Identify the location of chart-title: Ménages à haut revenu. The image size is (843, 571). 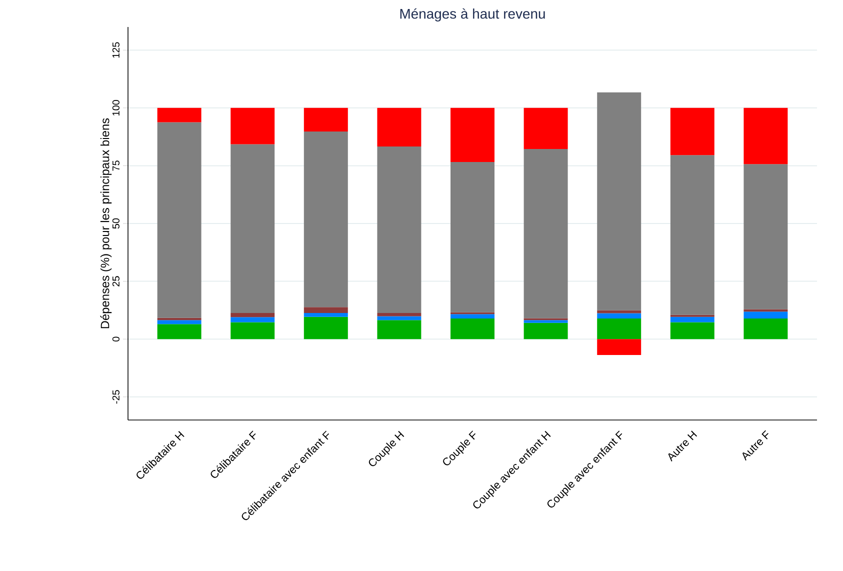
(472, 15).